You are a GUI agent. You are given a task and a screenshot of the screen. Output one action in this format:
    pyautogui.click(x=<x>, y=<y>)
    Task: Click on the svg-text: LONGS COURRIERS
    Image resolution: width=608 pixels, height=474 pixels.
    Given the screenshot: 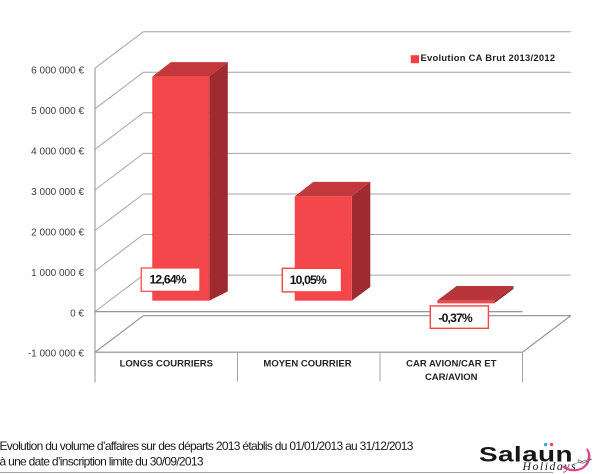 What is the action you would take?
    pyautogui.click(x=166, y=363)
    